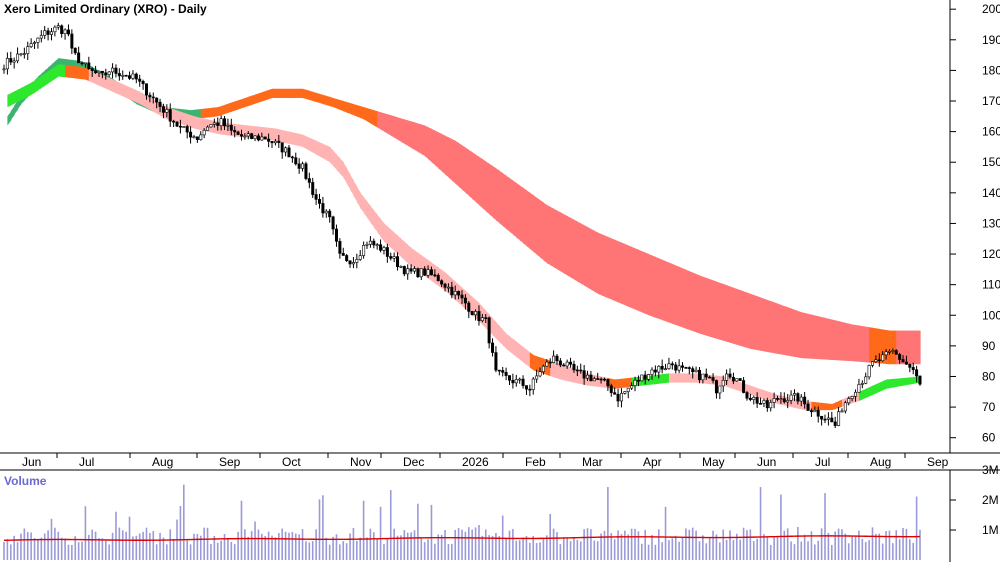 The width and height of the screenshot is (1000, 562). I want to click on month-tick-label: Sep, so click(230, 462).